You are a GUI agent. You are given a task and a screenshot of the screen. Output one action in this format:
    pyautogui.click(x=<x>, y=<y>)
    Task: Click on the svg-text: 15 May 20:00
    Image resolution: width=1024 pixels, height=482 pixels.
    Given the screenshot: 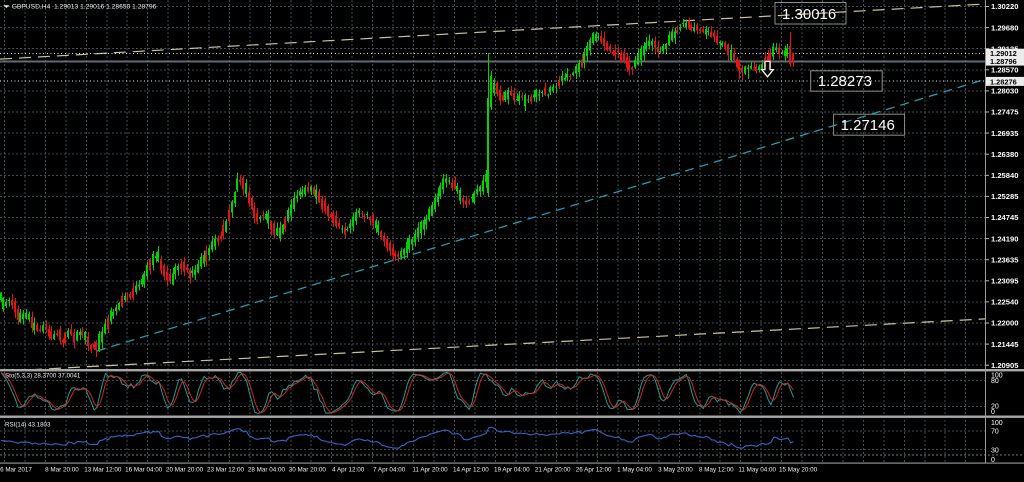 What is the action you would take?
    pyautogui.click(x=798, y=470)
    